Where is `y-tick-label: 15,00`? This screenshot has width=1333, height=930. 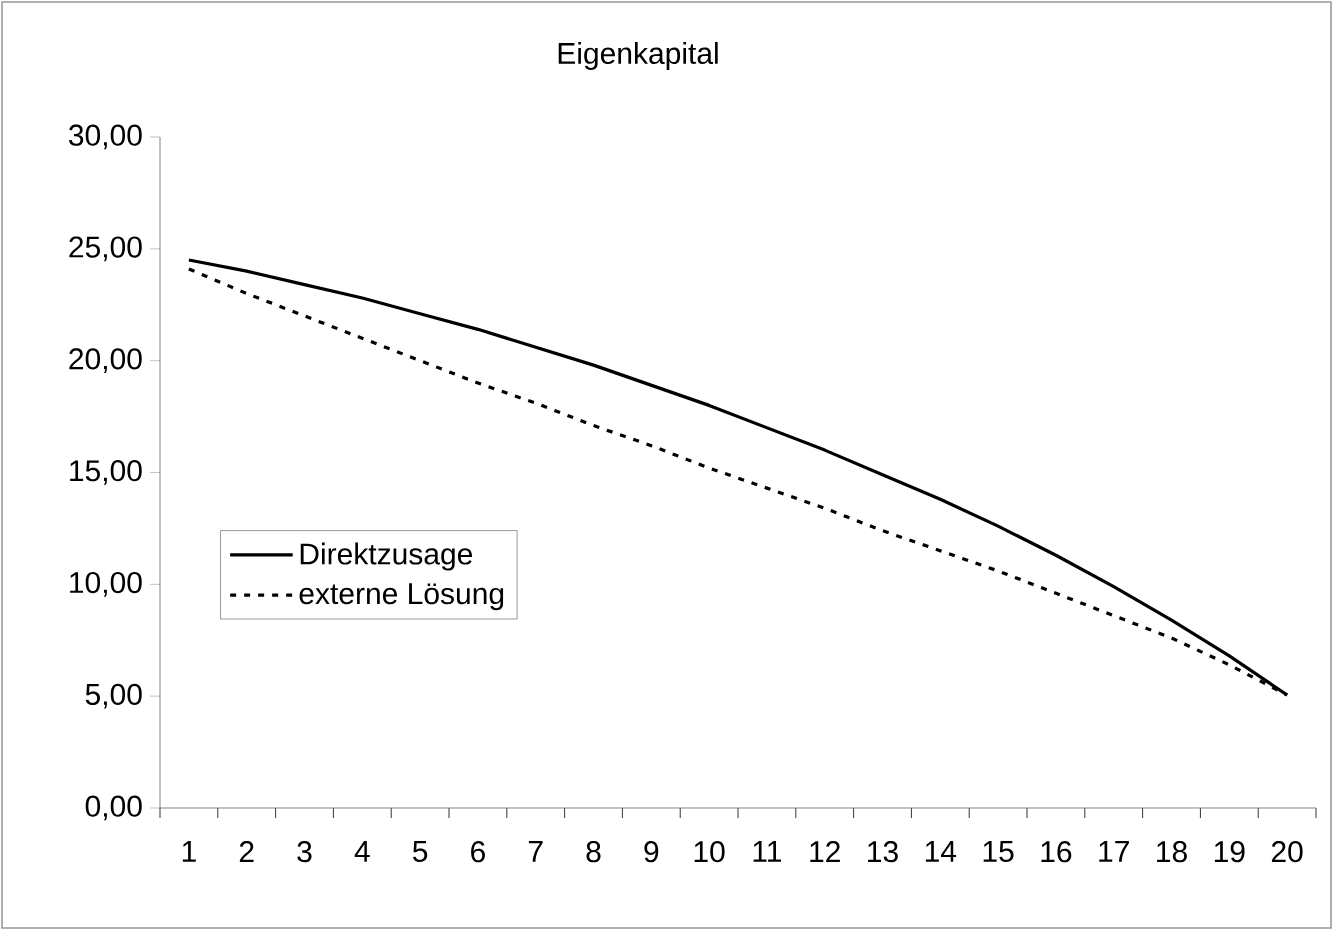
y-tick-label: 15,00 is located at coordinates (106, 472).